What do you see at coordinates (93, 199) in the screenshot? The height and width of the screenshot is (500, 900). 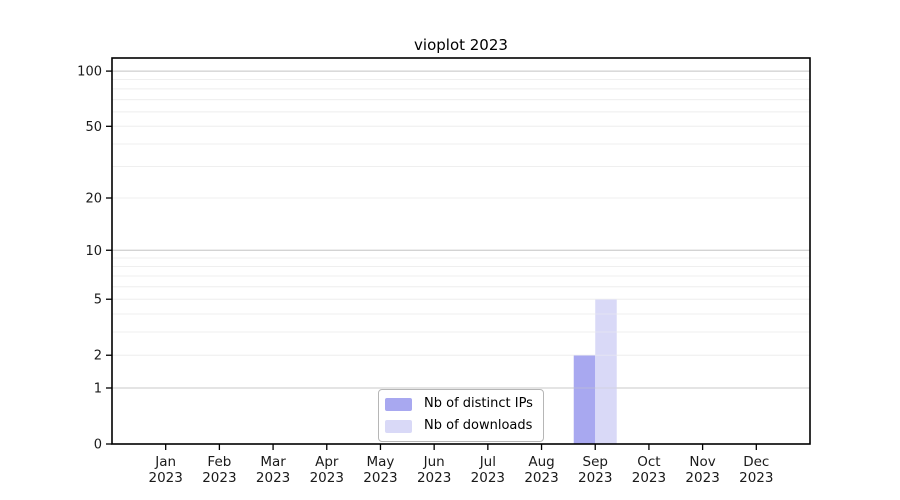 I see `y-tick-label: 20` at bounding box center [93, 199].